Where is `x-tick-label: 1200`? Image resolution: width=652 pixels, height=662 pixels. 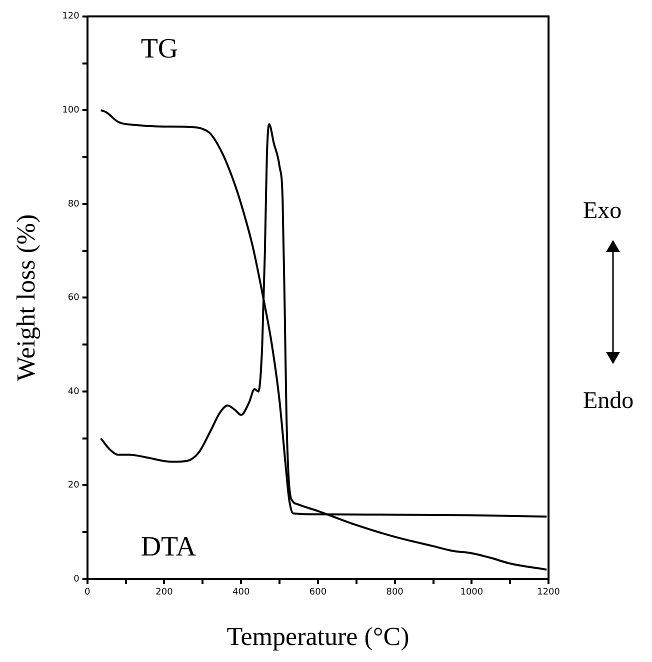 x-tick-label: 1200 is located at coordinates (548, 593).